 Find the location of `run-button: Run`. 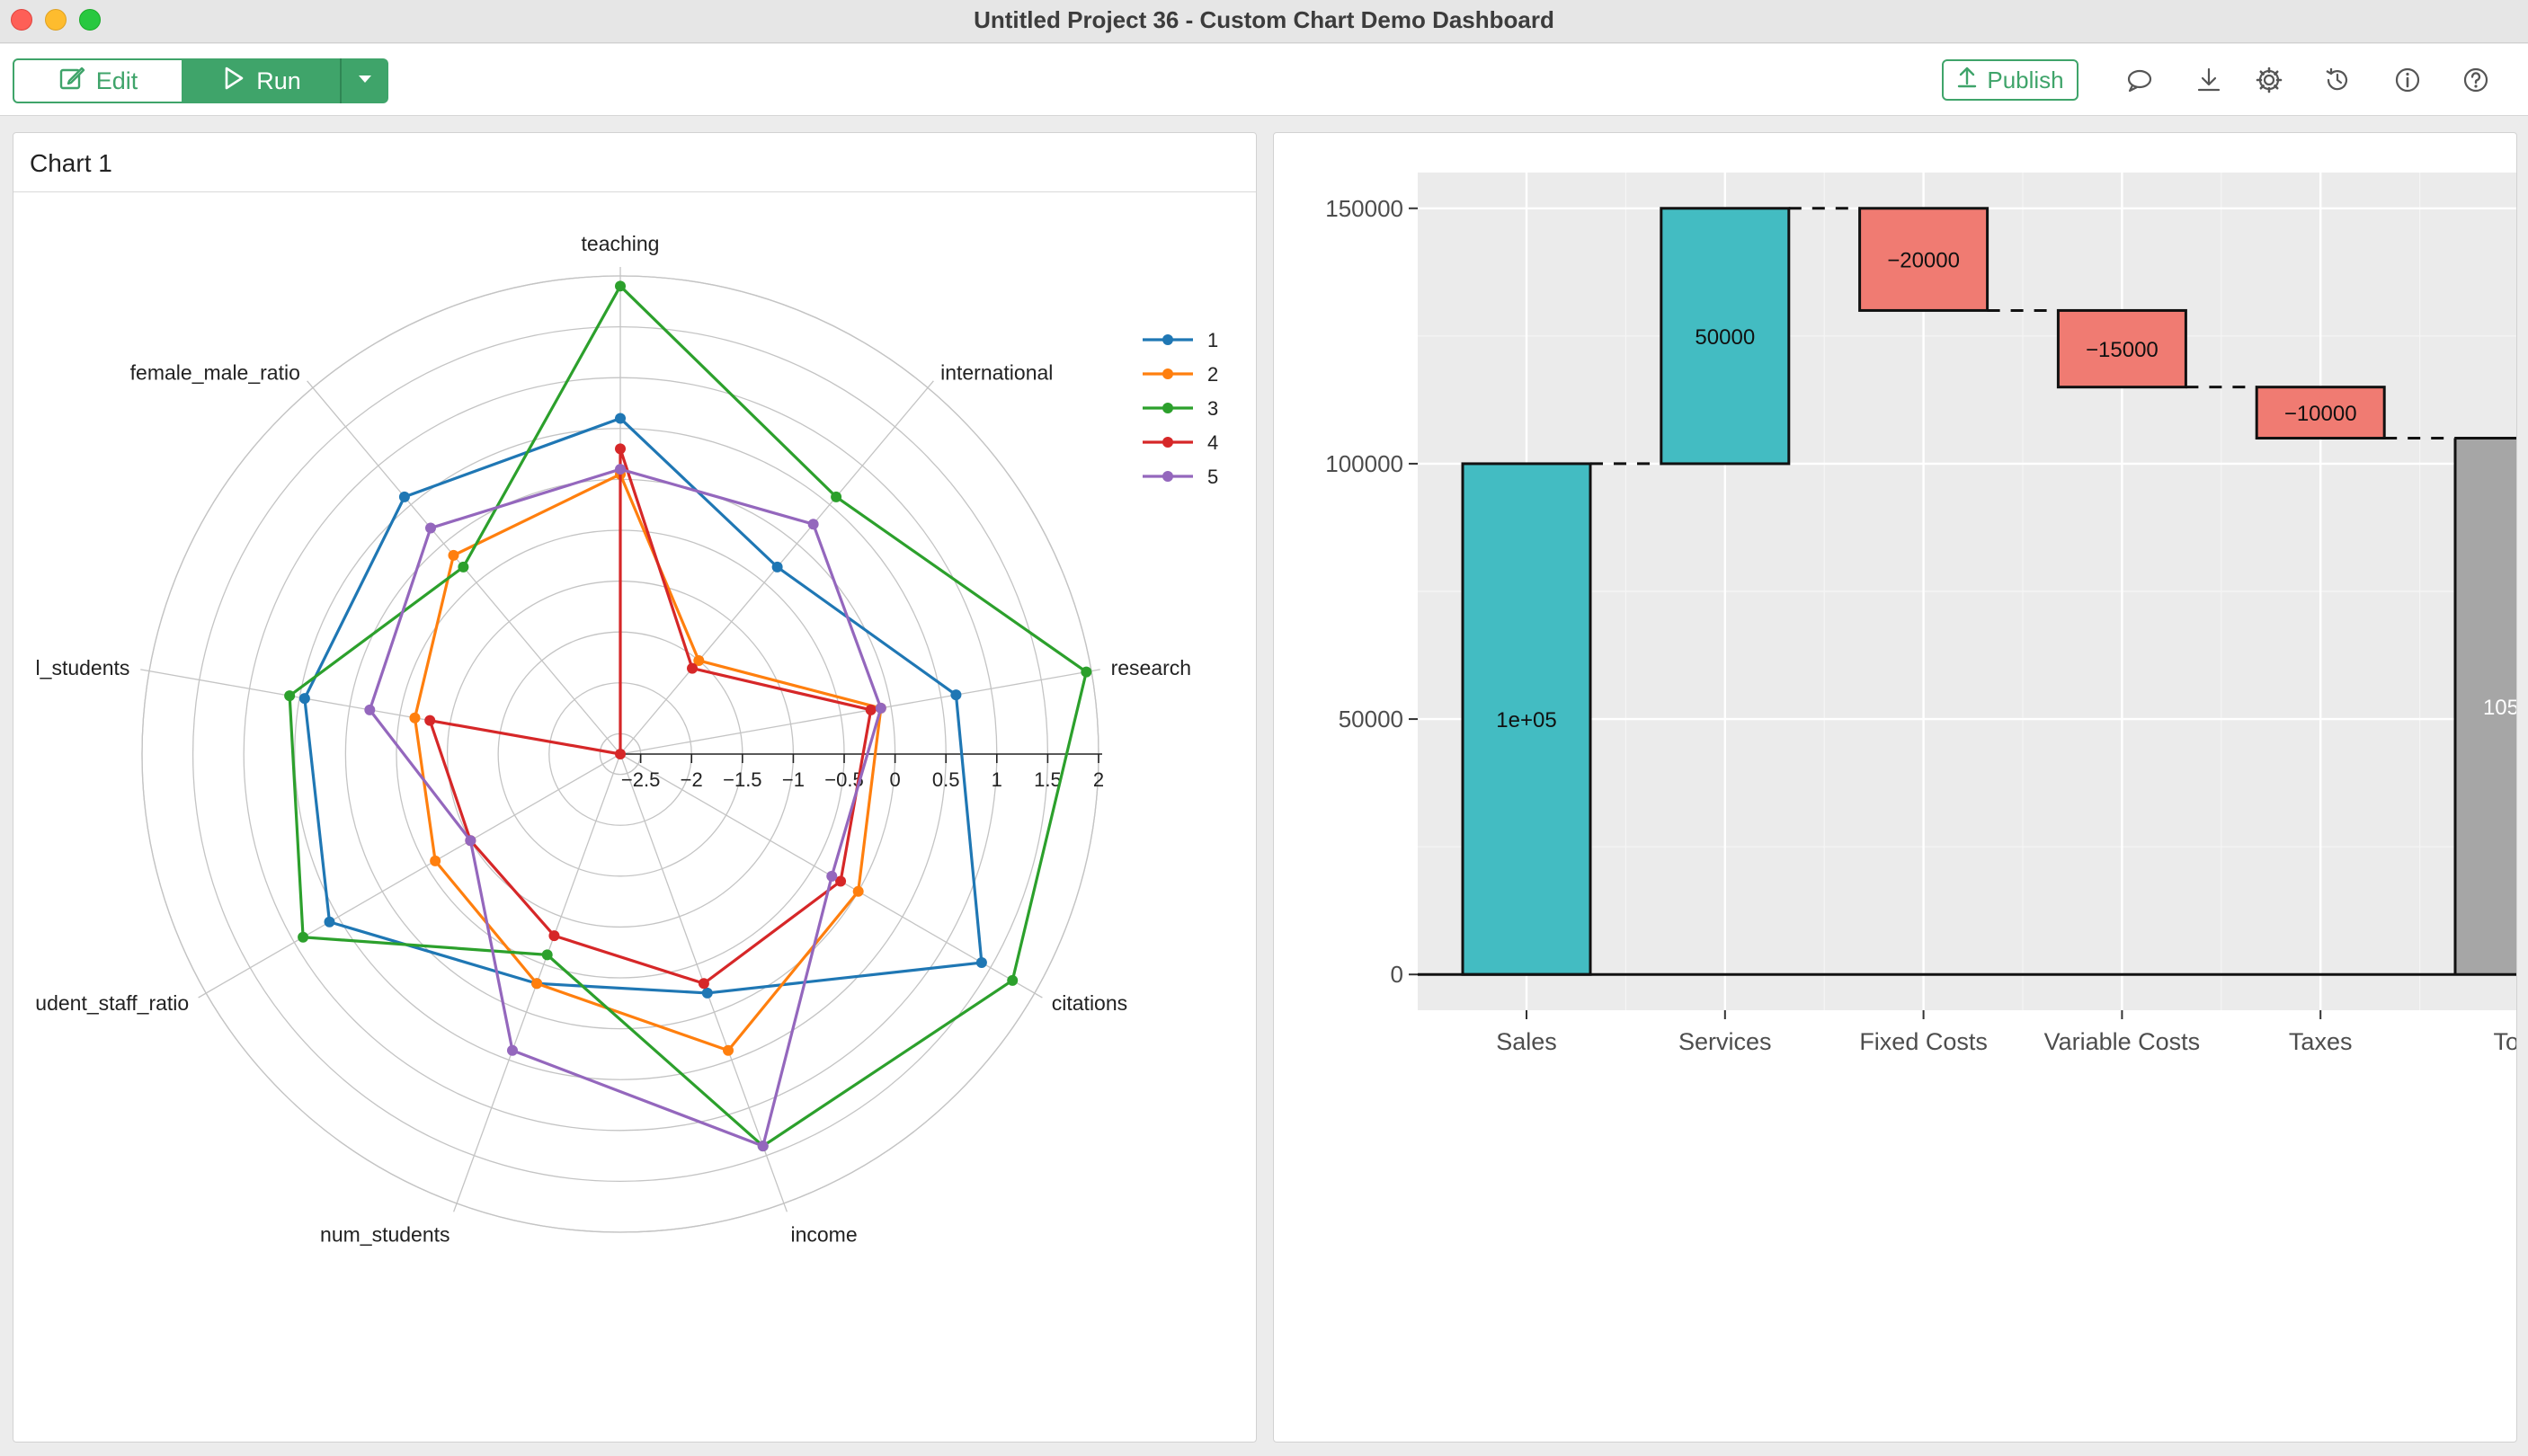

run-button: Run is located at coordinates (262, 80).